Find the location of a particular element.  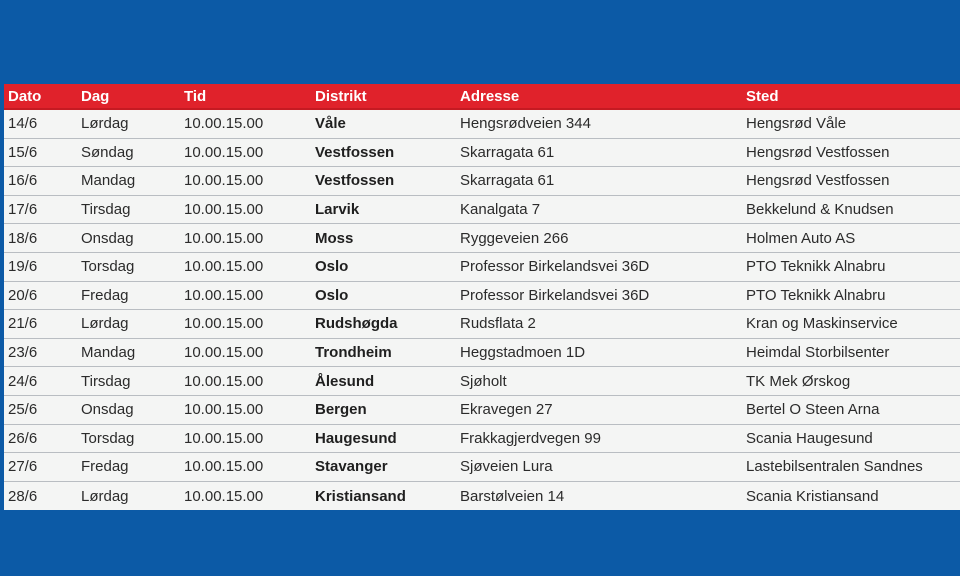

cell-dato: 27/6 is located at coordinates (23, 467).